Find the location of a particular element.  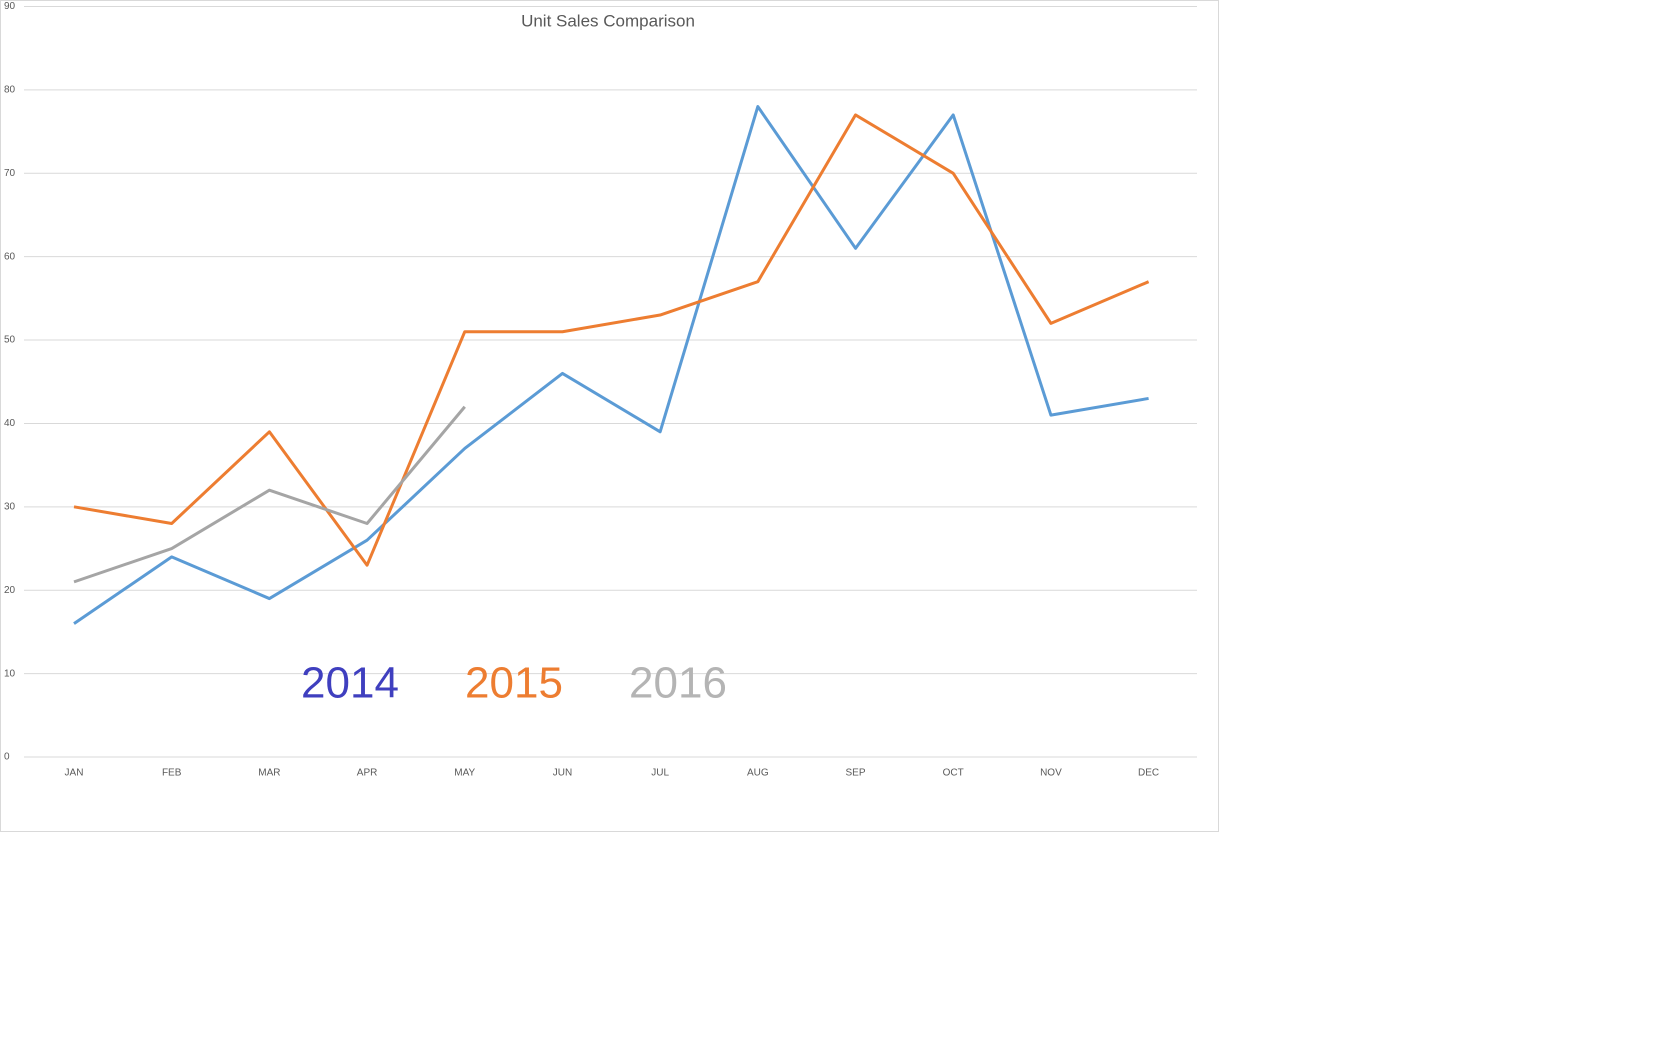

x-tick-label: NOV is located at coordinates (1051, 773).